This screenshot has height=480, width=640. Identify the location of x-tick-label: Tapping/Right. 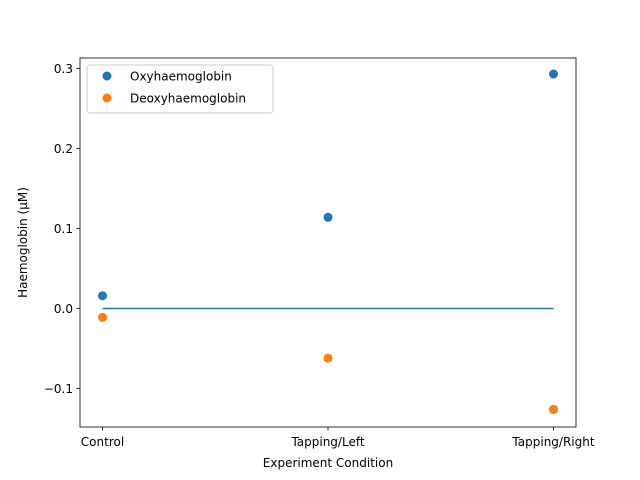
(552, 442).